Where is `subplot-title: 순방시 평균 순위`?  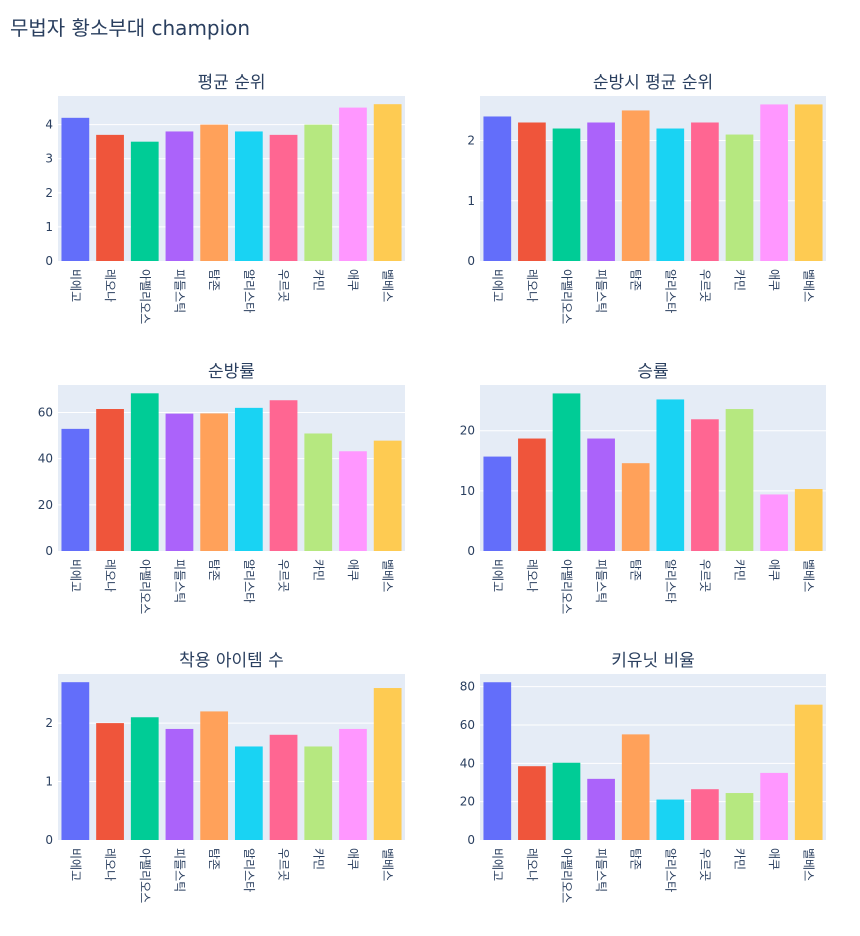 subplot-title: 순방시 평균 순위 is located at coordinates (653, 83).